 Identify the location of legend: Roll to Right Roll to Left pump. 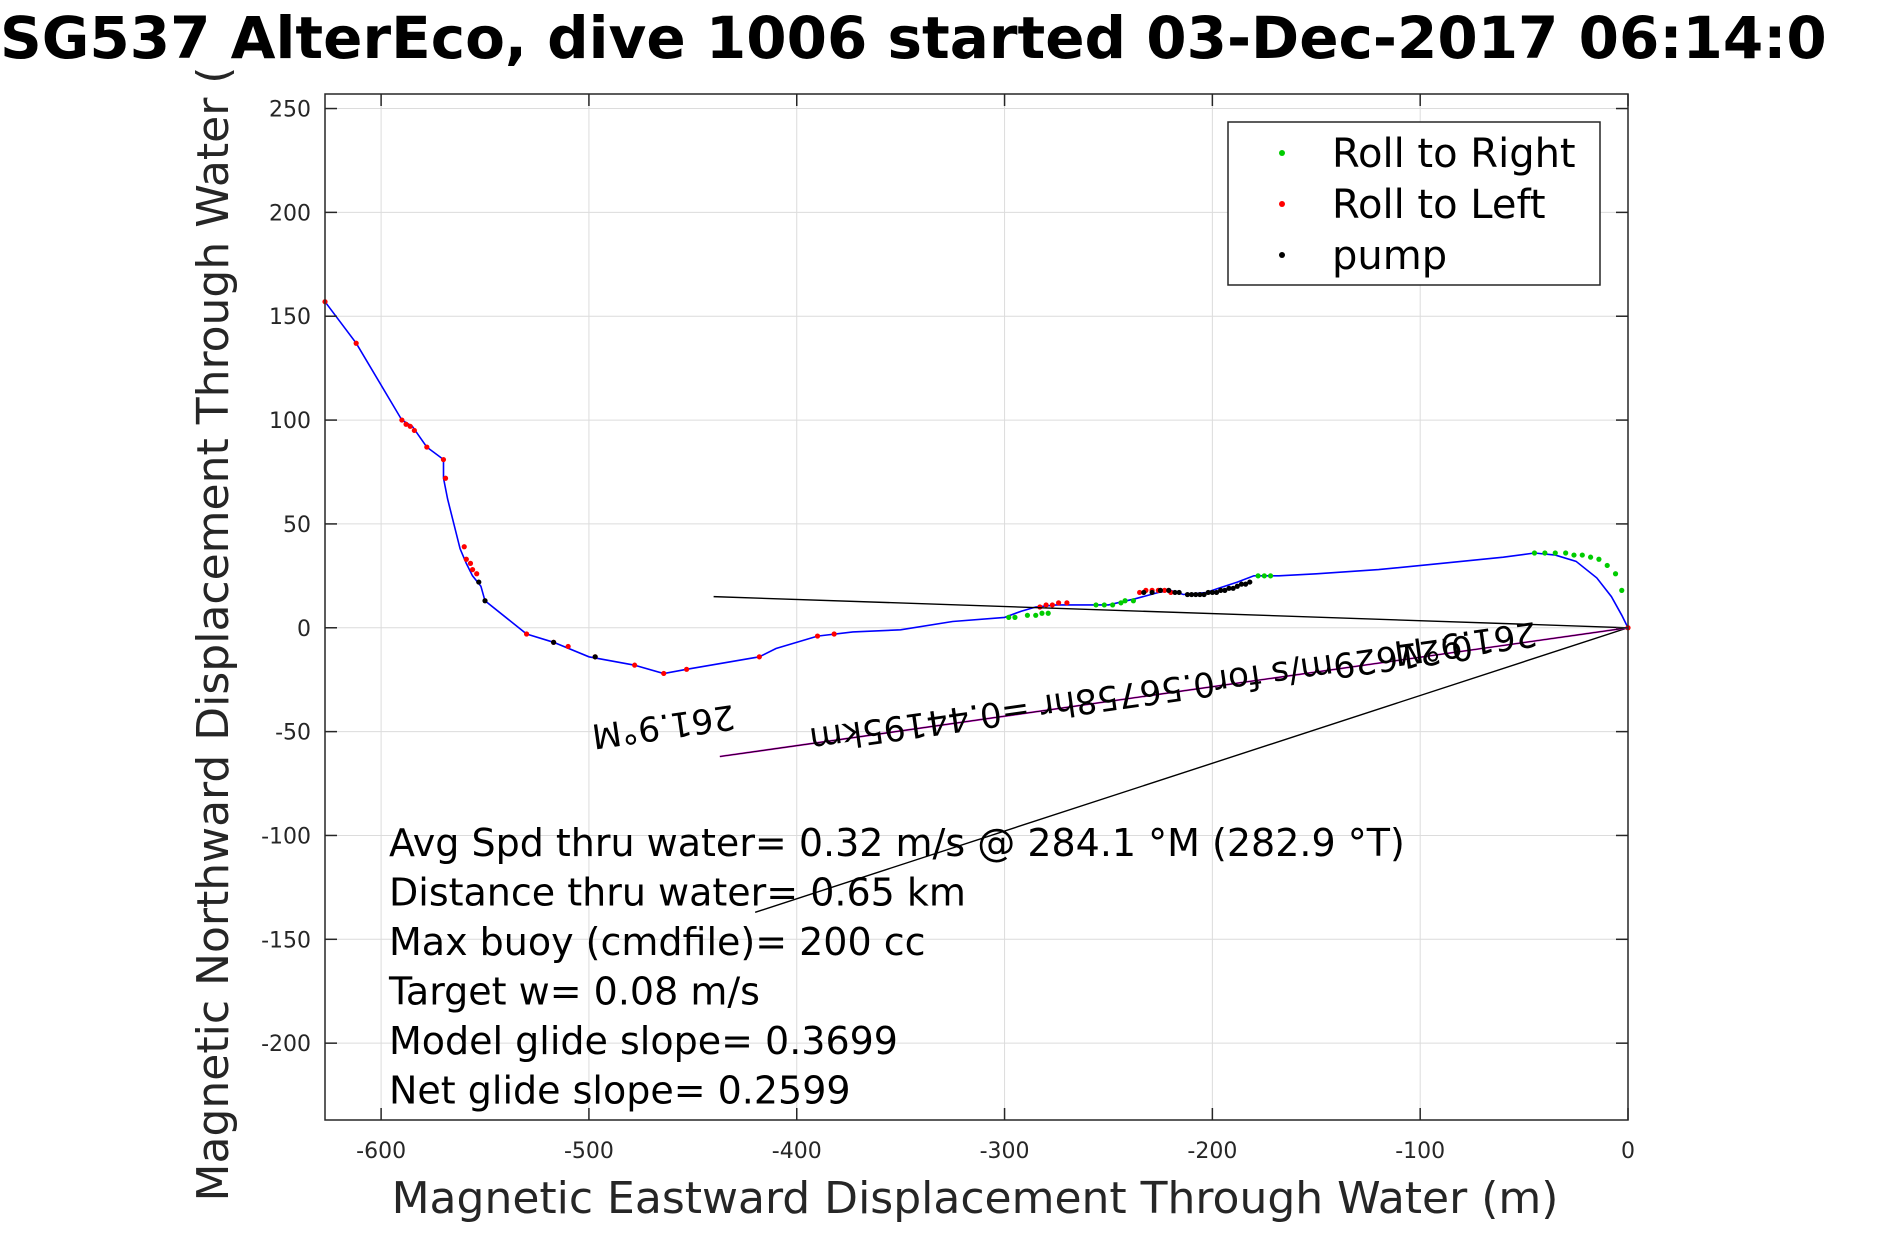
(1414, 203).